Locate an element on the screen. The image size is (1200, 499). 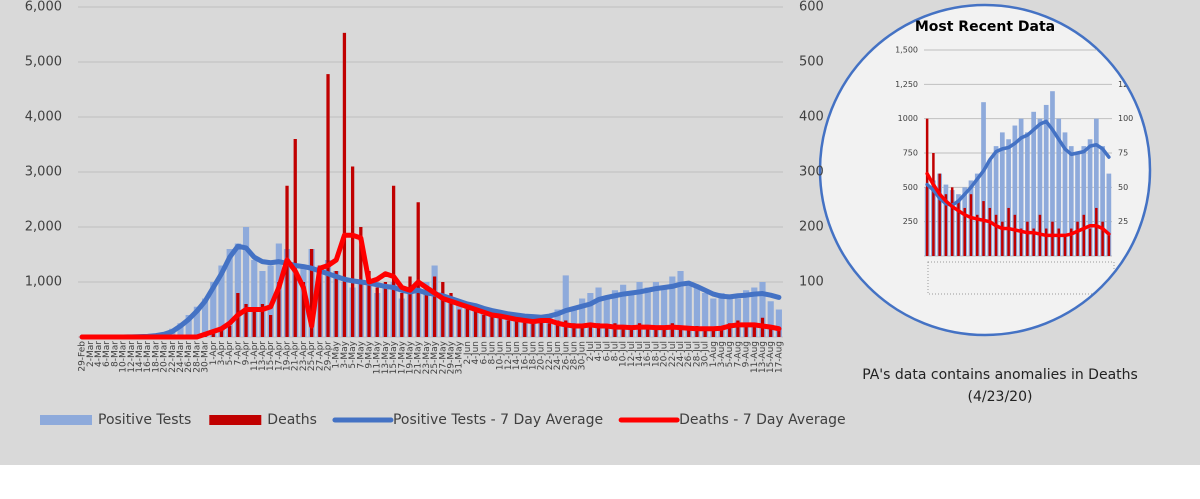
x-tick-label: 23-Apr is located at coordinates (304, 356).